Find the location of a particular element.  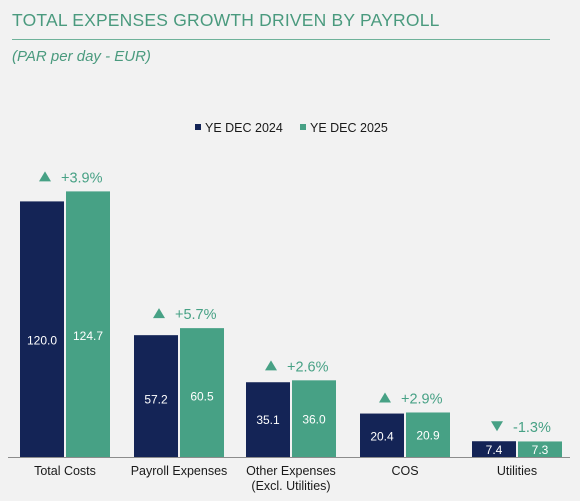

data-label-2025-3: 20.9 is located at coordinates (428, 436).